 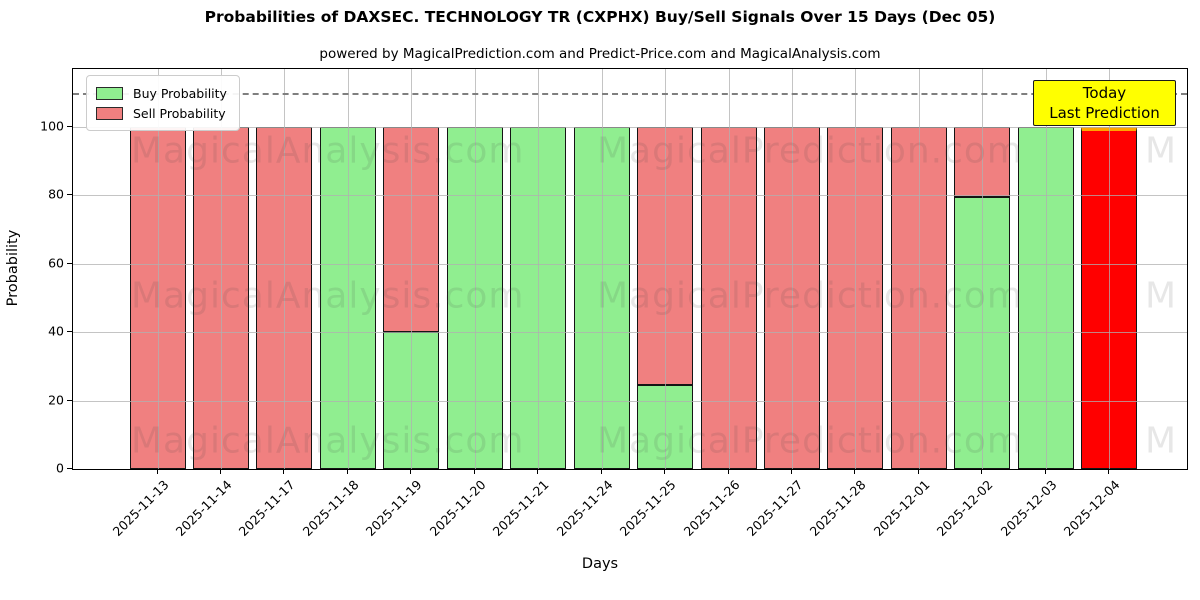 What do you see at coordinates (838, 508) in the screenshot?
I see `x-tick-label: 2025-11-28` at bounding box center [838, 508].